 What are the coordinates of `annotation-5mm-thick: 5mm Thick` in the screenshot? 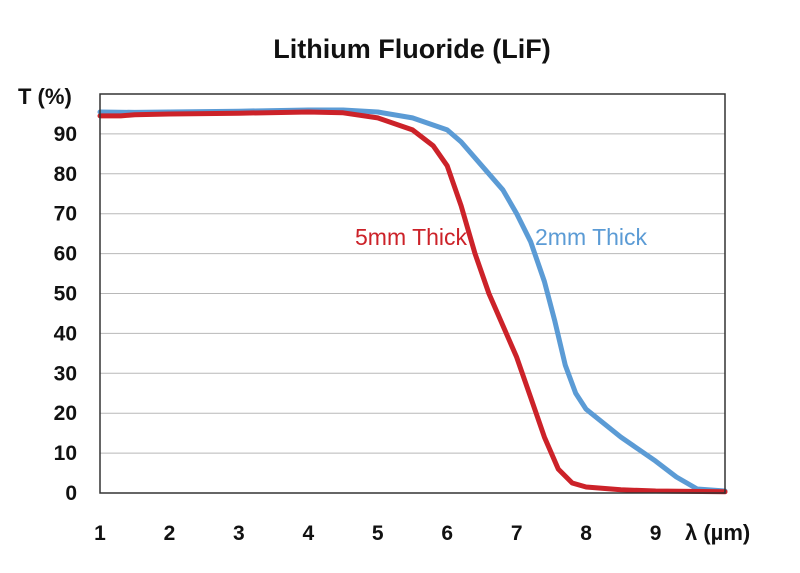 It's located at (411, 237).